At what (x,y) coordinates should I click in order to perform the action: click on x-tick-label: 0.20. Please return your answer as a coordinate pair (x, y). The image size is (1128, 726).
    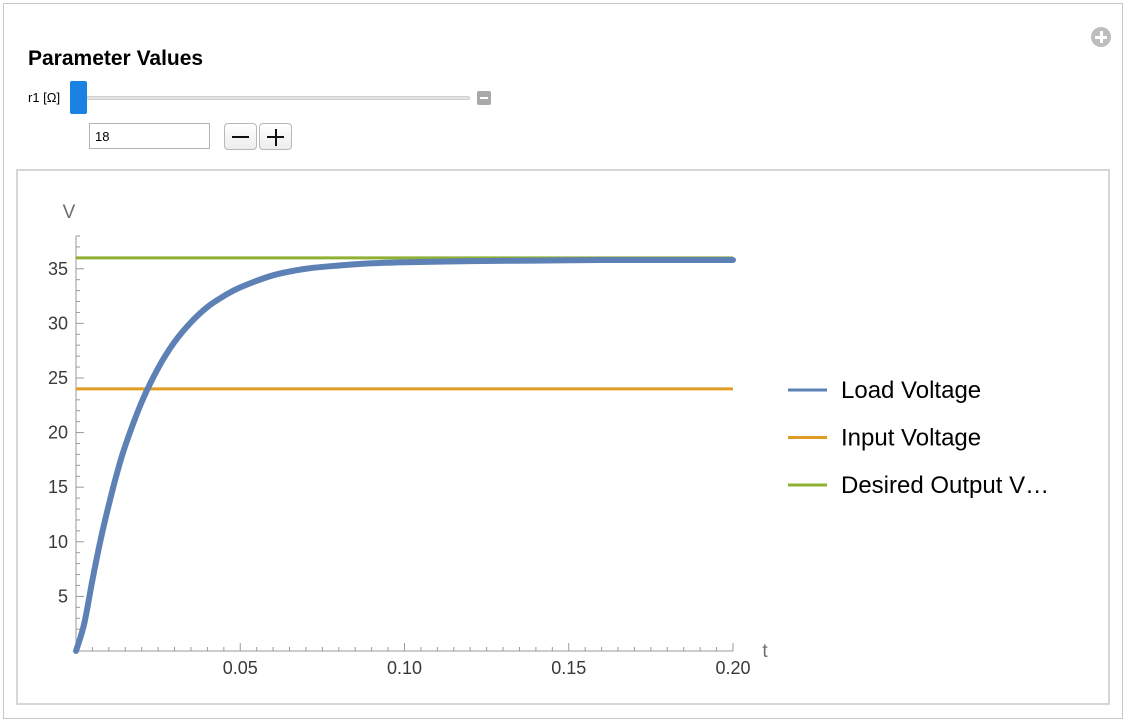
    Looking at the image, I should click on (732, 668).